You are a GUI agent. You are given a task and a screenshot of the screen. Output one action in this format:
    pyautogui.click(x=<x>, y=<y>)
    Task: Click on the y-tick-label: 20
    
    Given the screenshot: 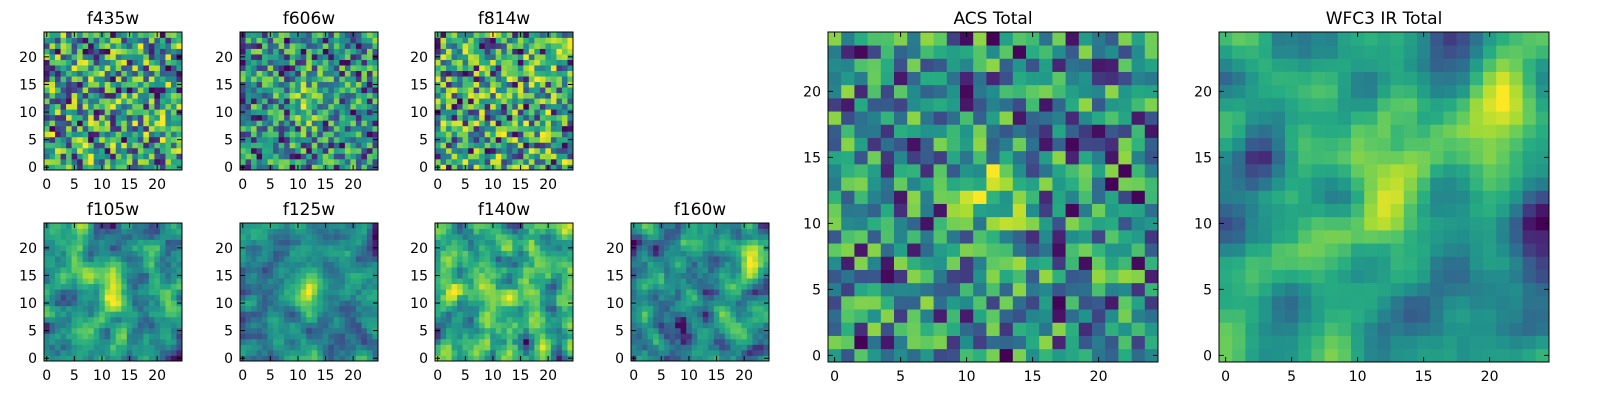 What is the action you would take?
    pyautogui.click(x=419, y=58)
    